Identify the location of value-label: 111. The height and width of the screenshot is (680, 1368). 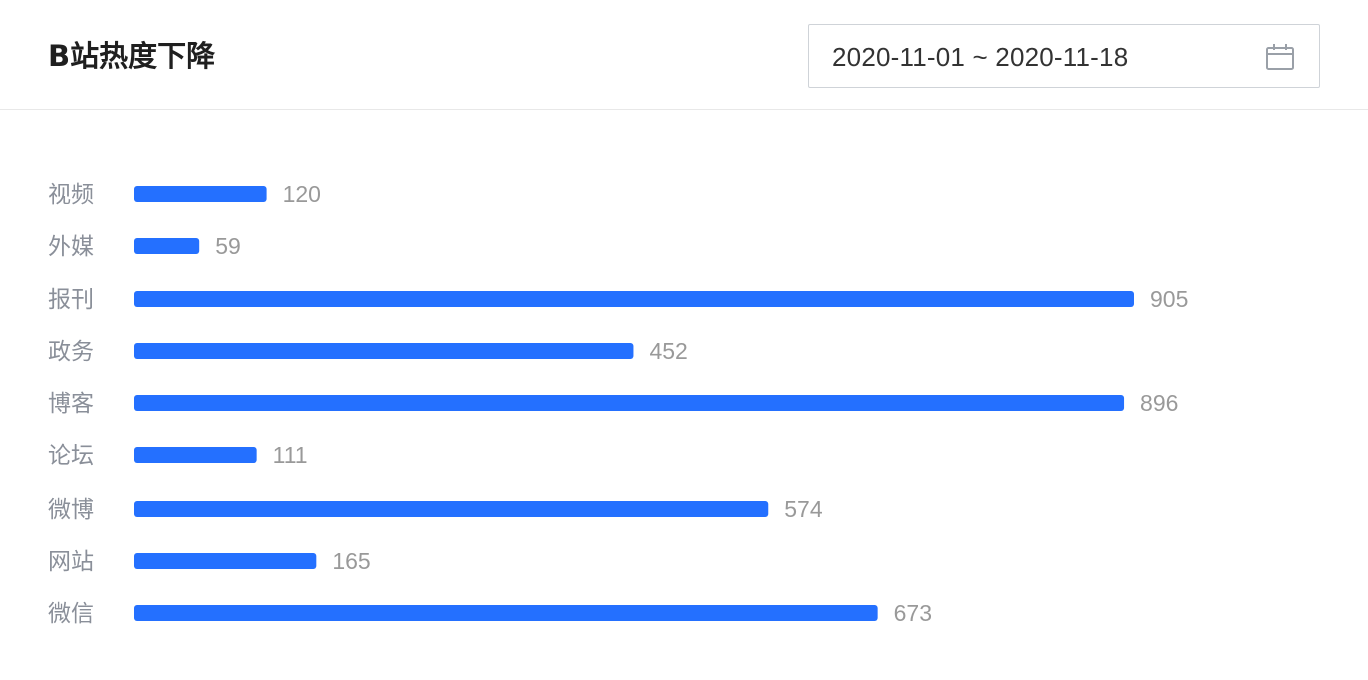
(290, 455).